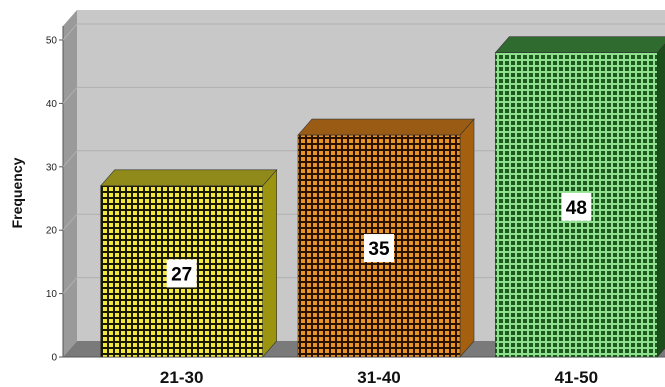  I want to click on y-tick-label: 0, so click(54, 358).